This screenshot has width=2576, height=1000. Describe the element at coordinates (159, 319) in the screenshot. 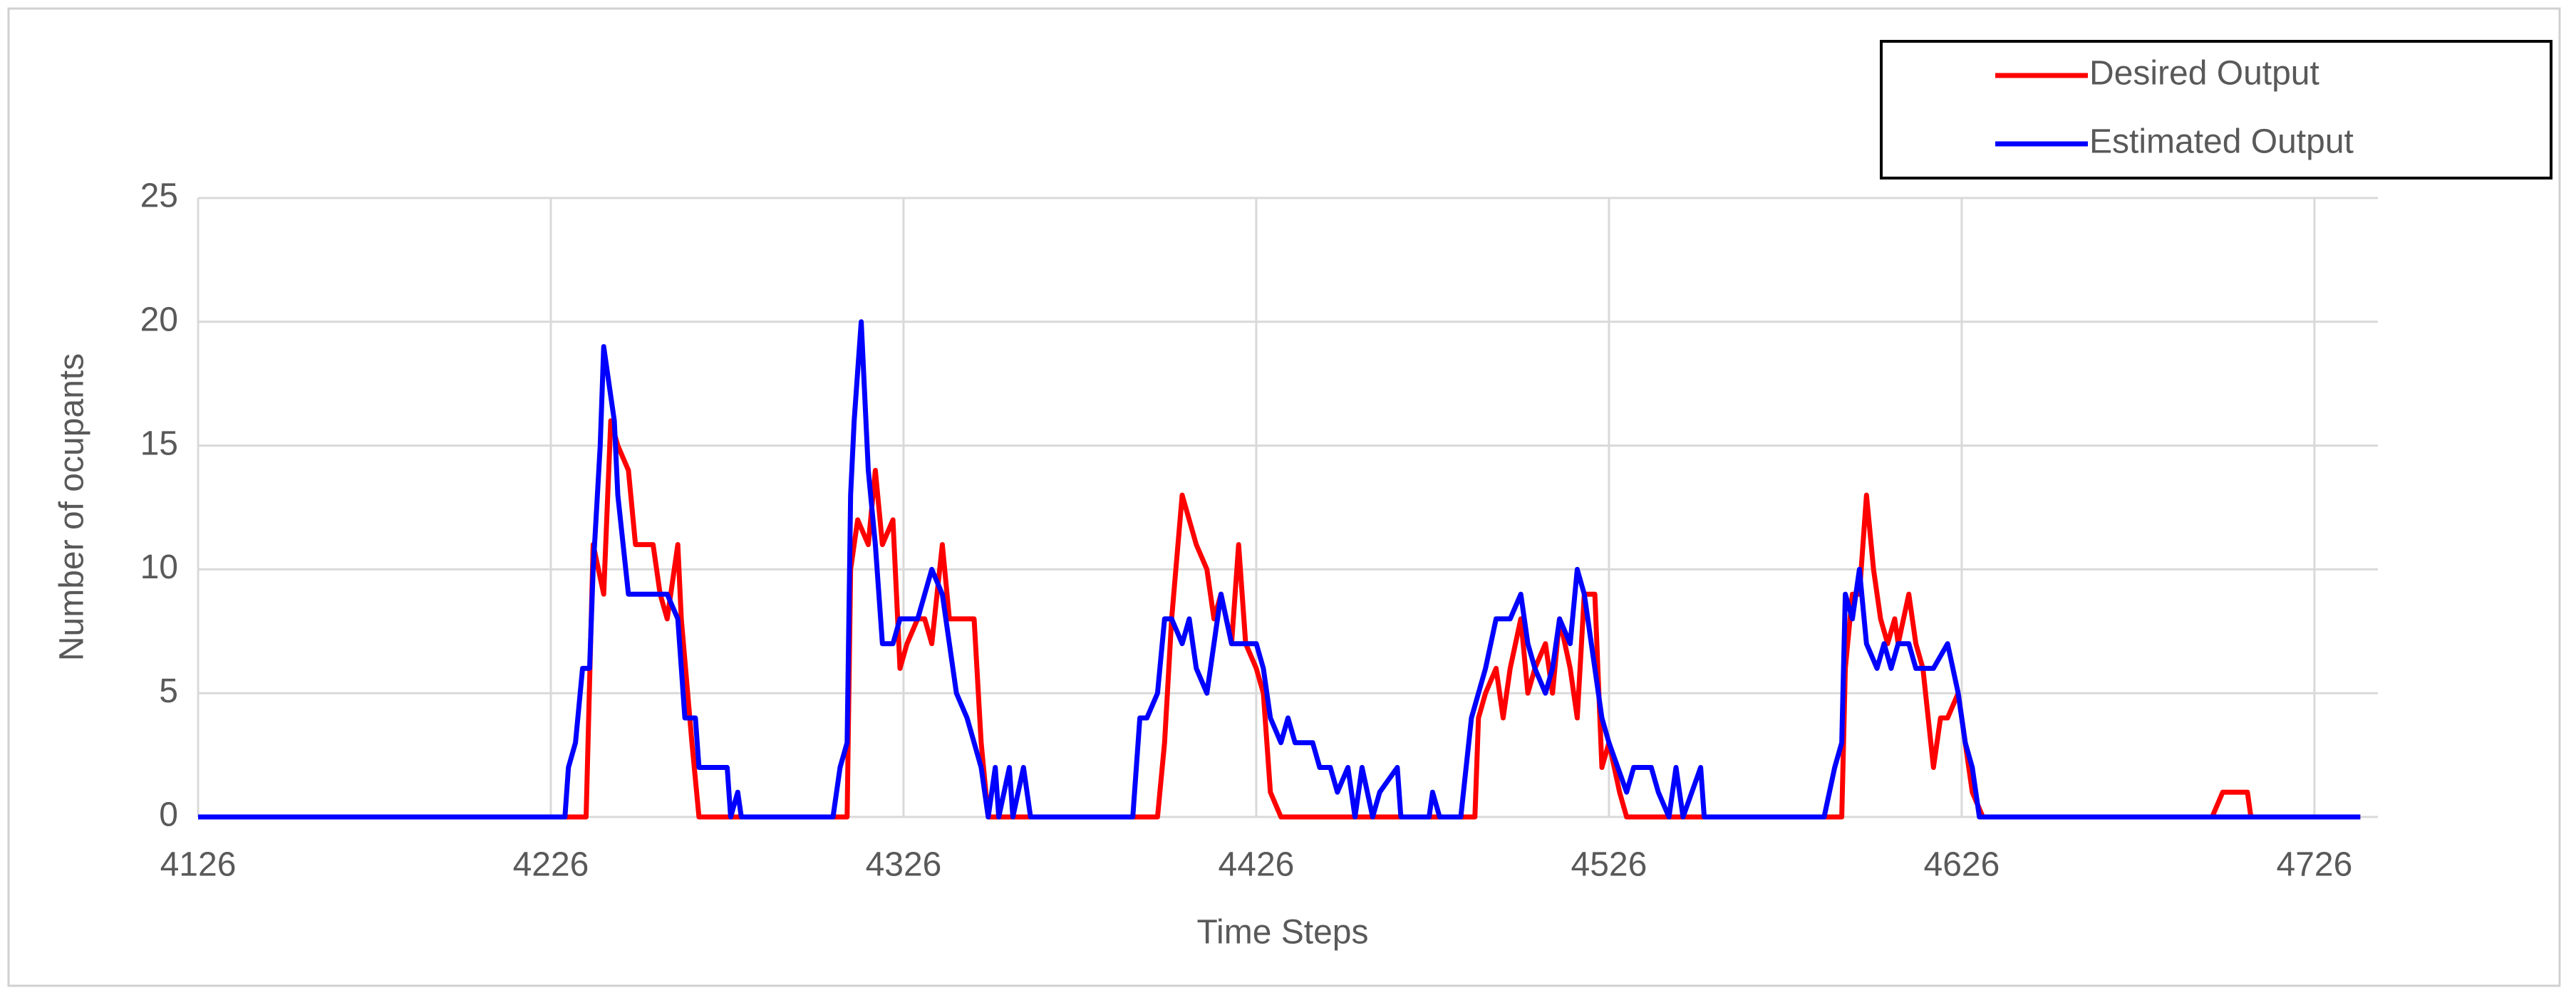

I see `y-tick-label: 20` at that location.